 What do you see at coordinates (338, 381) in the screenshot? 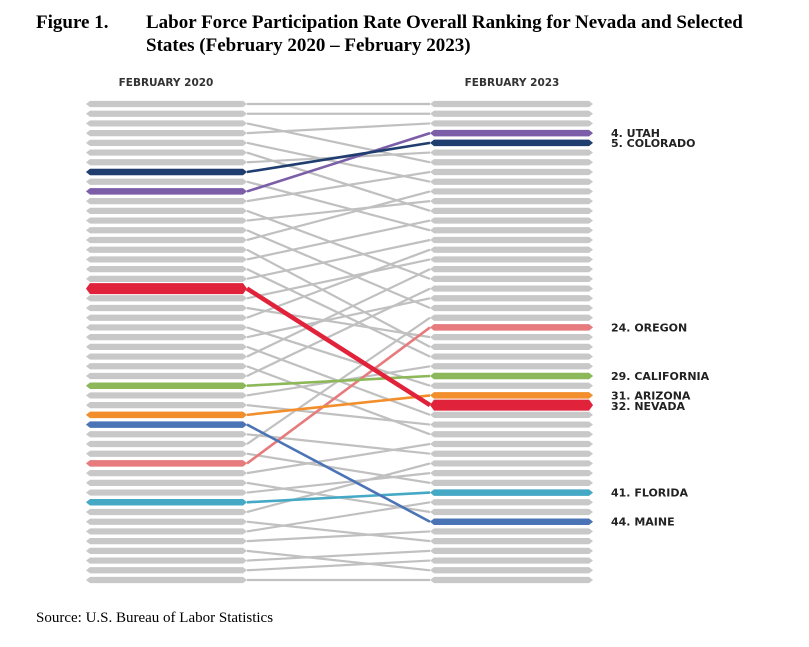
I see `link-california` at bounding box center [338, 381].